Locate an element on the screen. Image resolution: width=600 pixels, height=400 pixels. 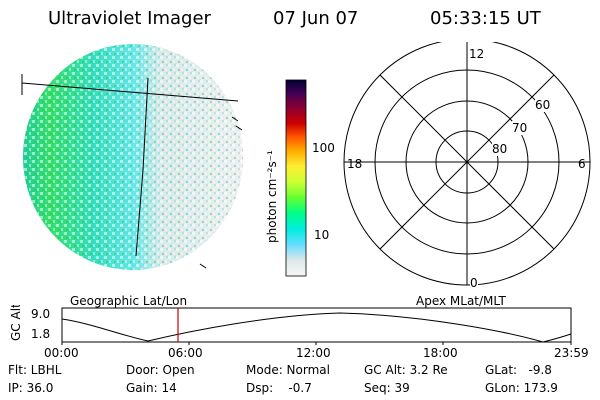
colorbar: photon cm⁻²s⁻¹ is located at coordinates (286, 178).